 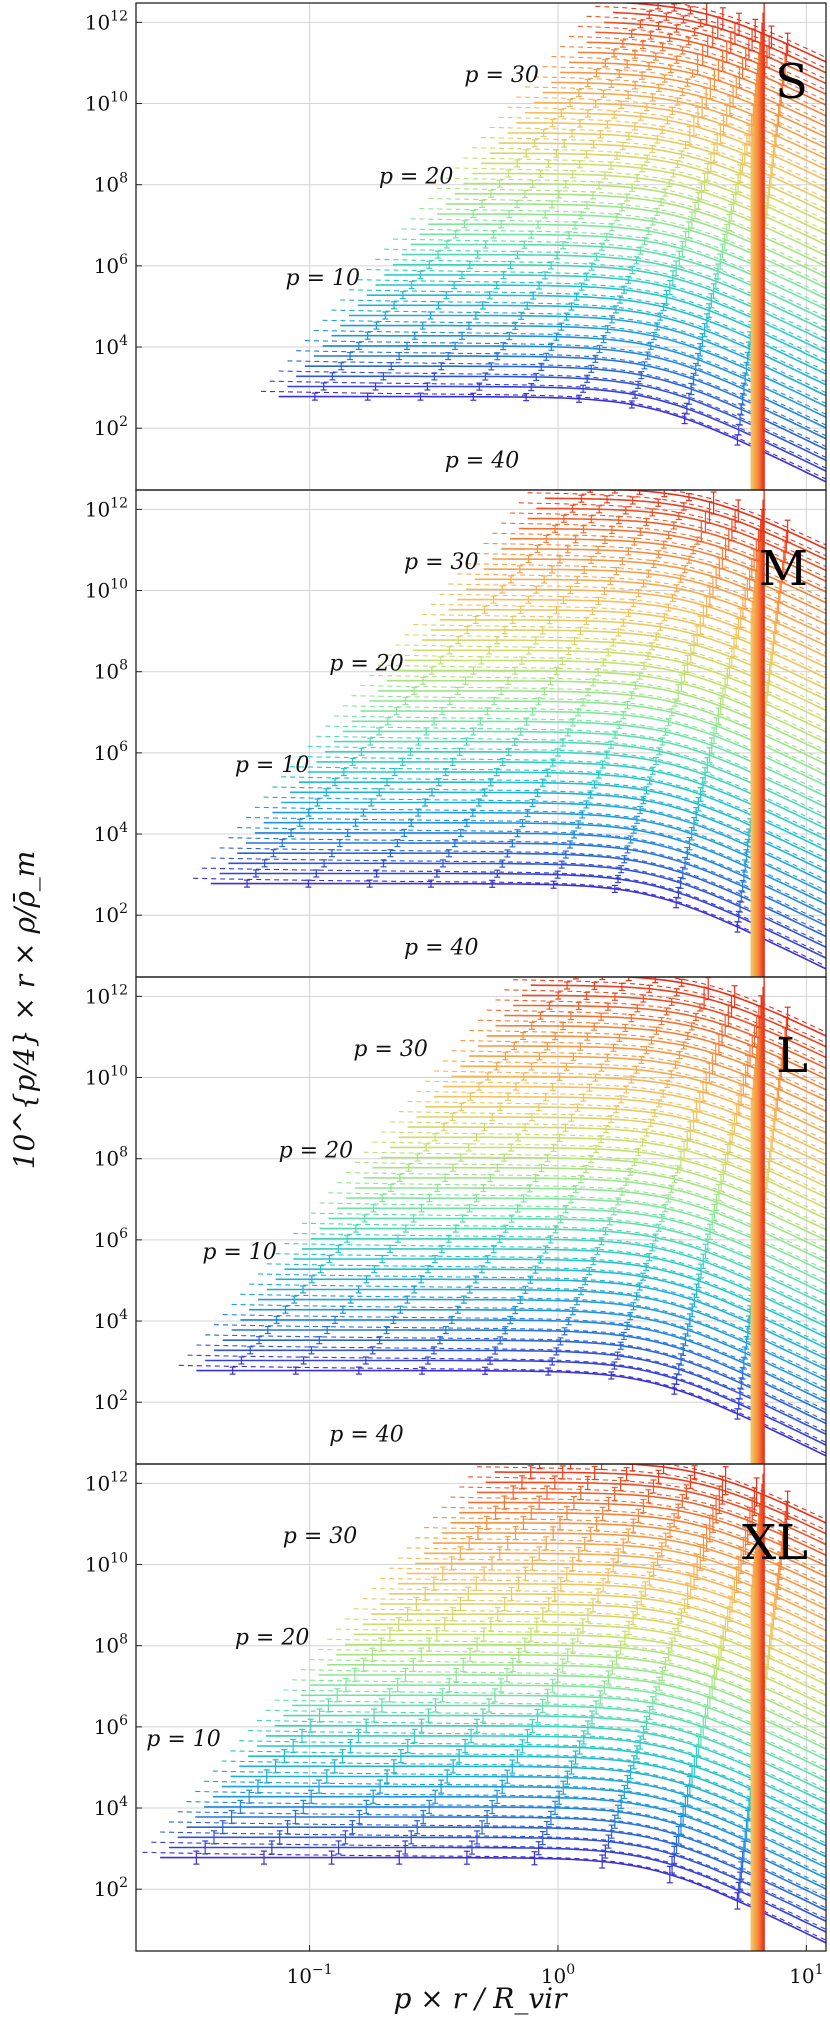 I want to click on series-p39-model-curve, so click(x=678, y=1016).